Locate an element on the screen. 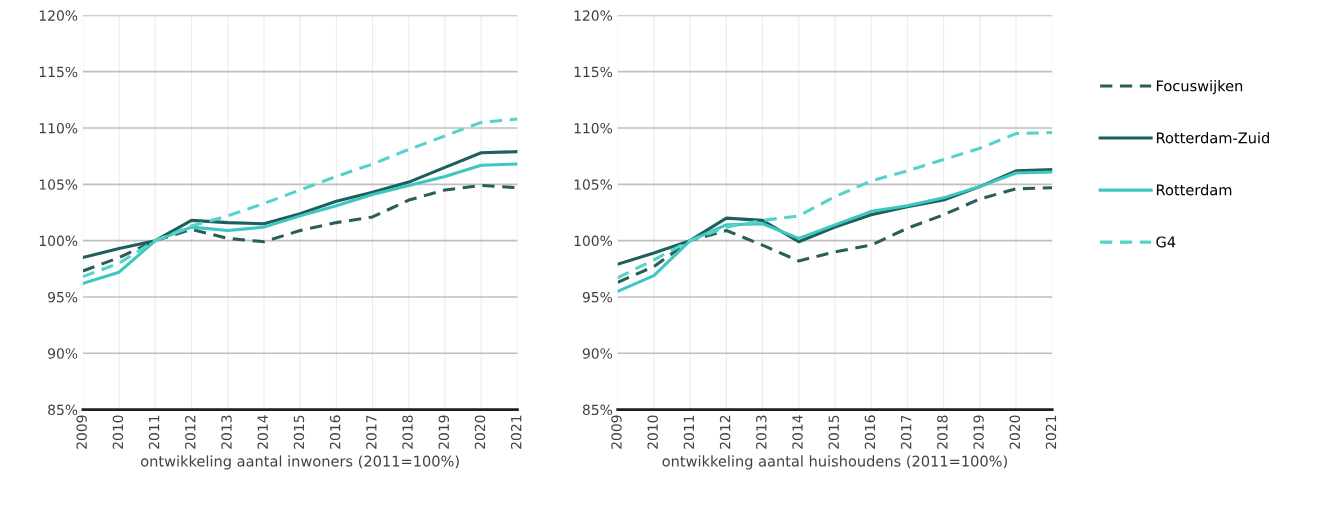 This screenshot has width=1337, height=512. x-axis-title: ontwikkeling aantal inwoners (2011=100%) is located at coordinates (300, 462).